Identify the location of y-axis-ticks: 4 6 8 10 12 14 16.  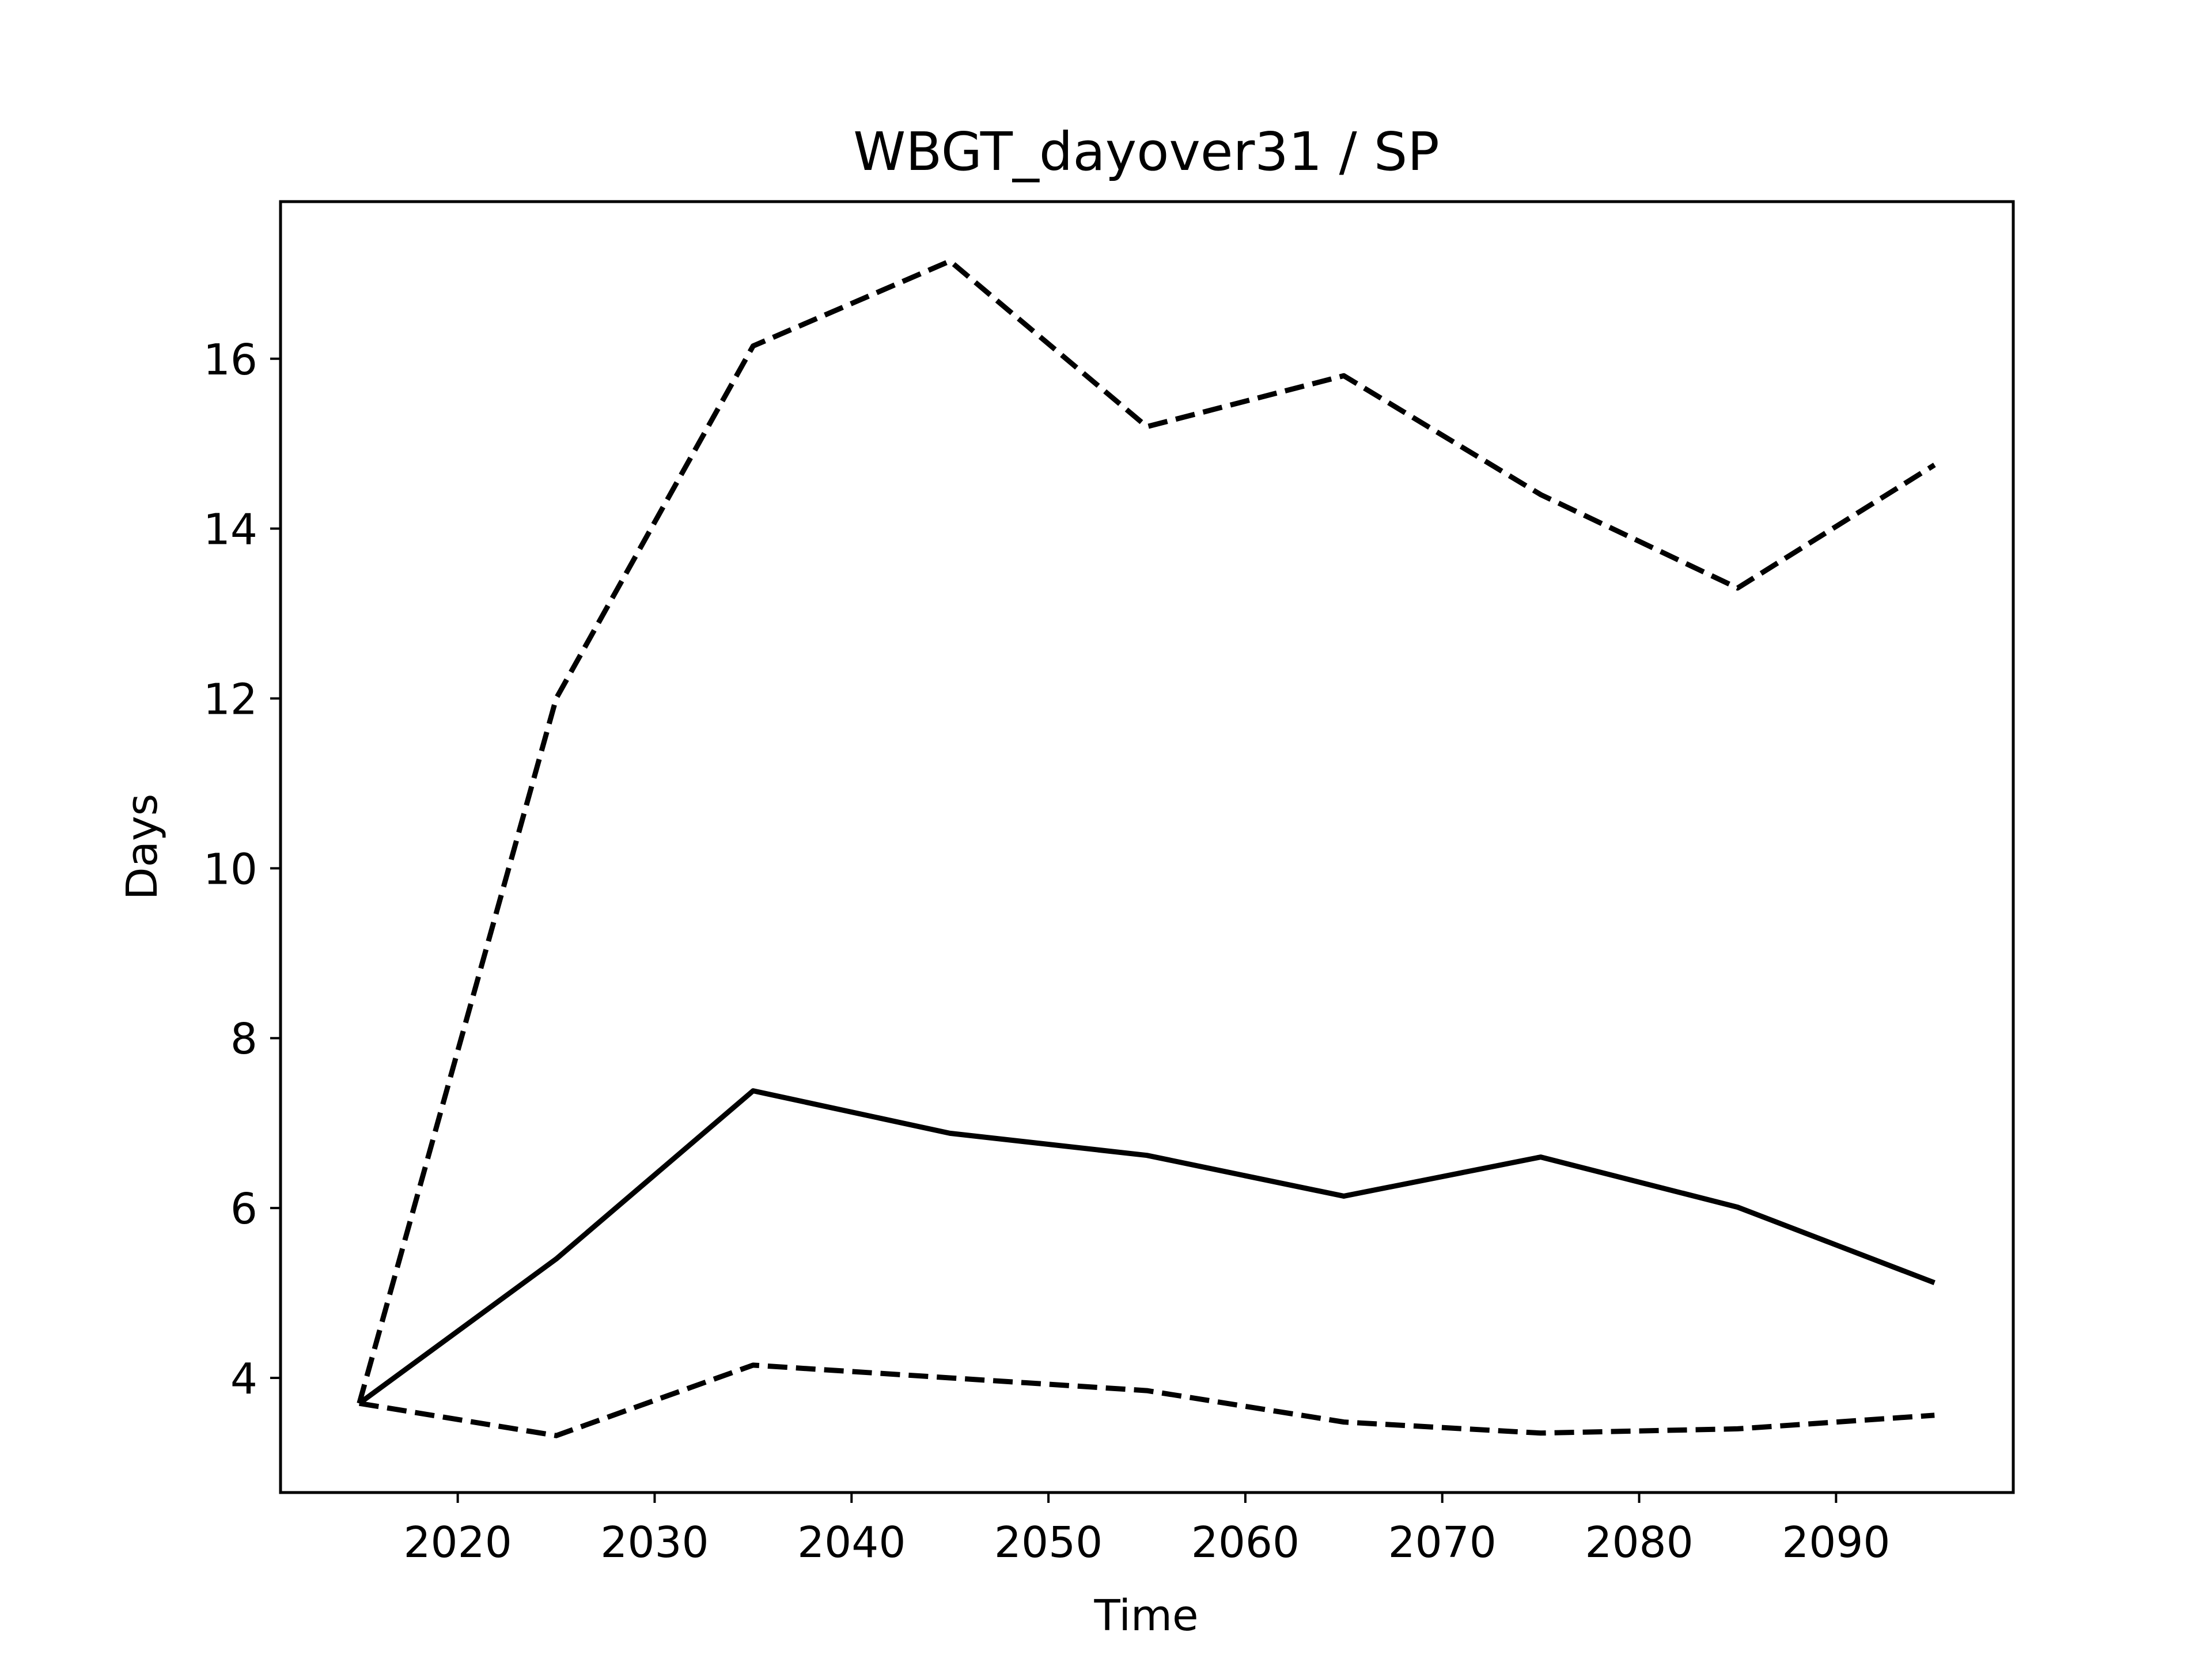
(242, 869).